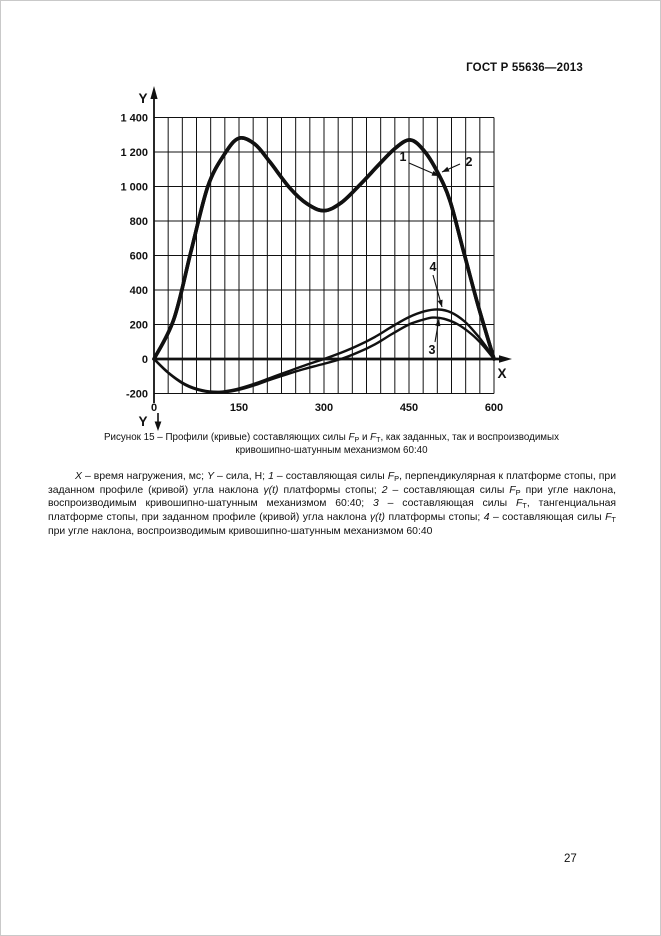 Image resolution: width=661 pixels, height=936 pixels. I want to click on y-tick-label: 600, so click(139, 257).